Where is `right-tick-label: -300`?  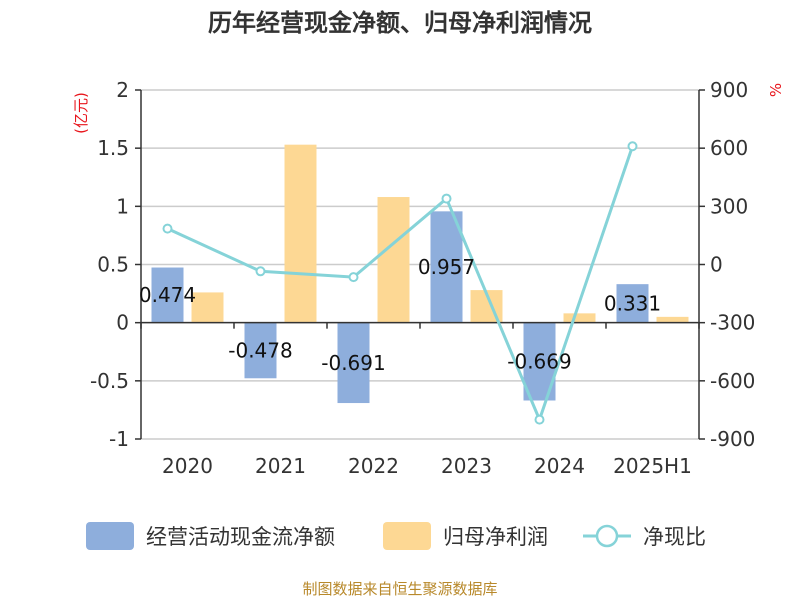 right-tick-label: -300 is located at coordinates (732, 323).